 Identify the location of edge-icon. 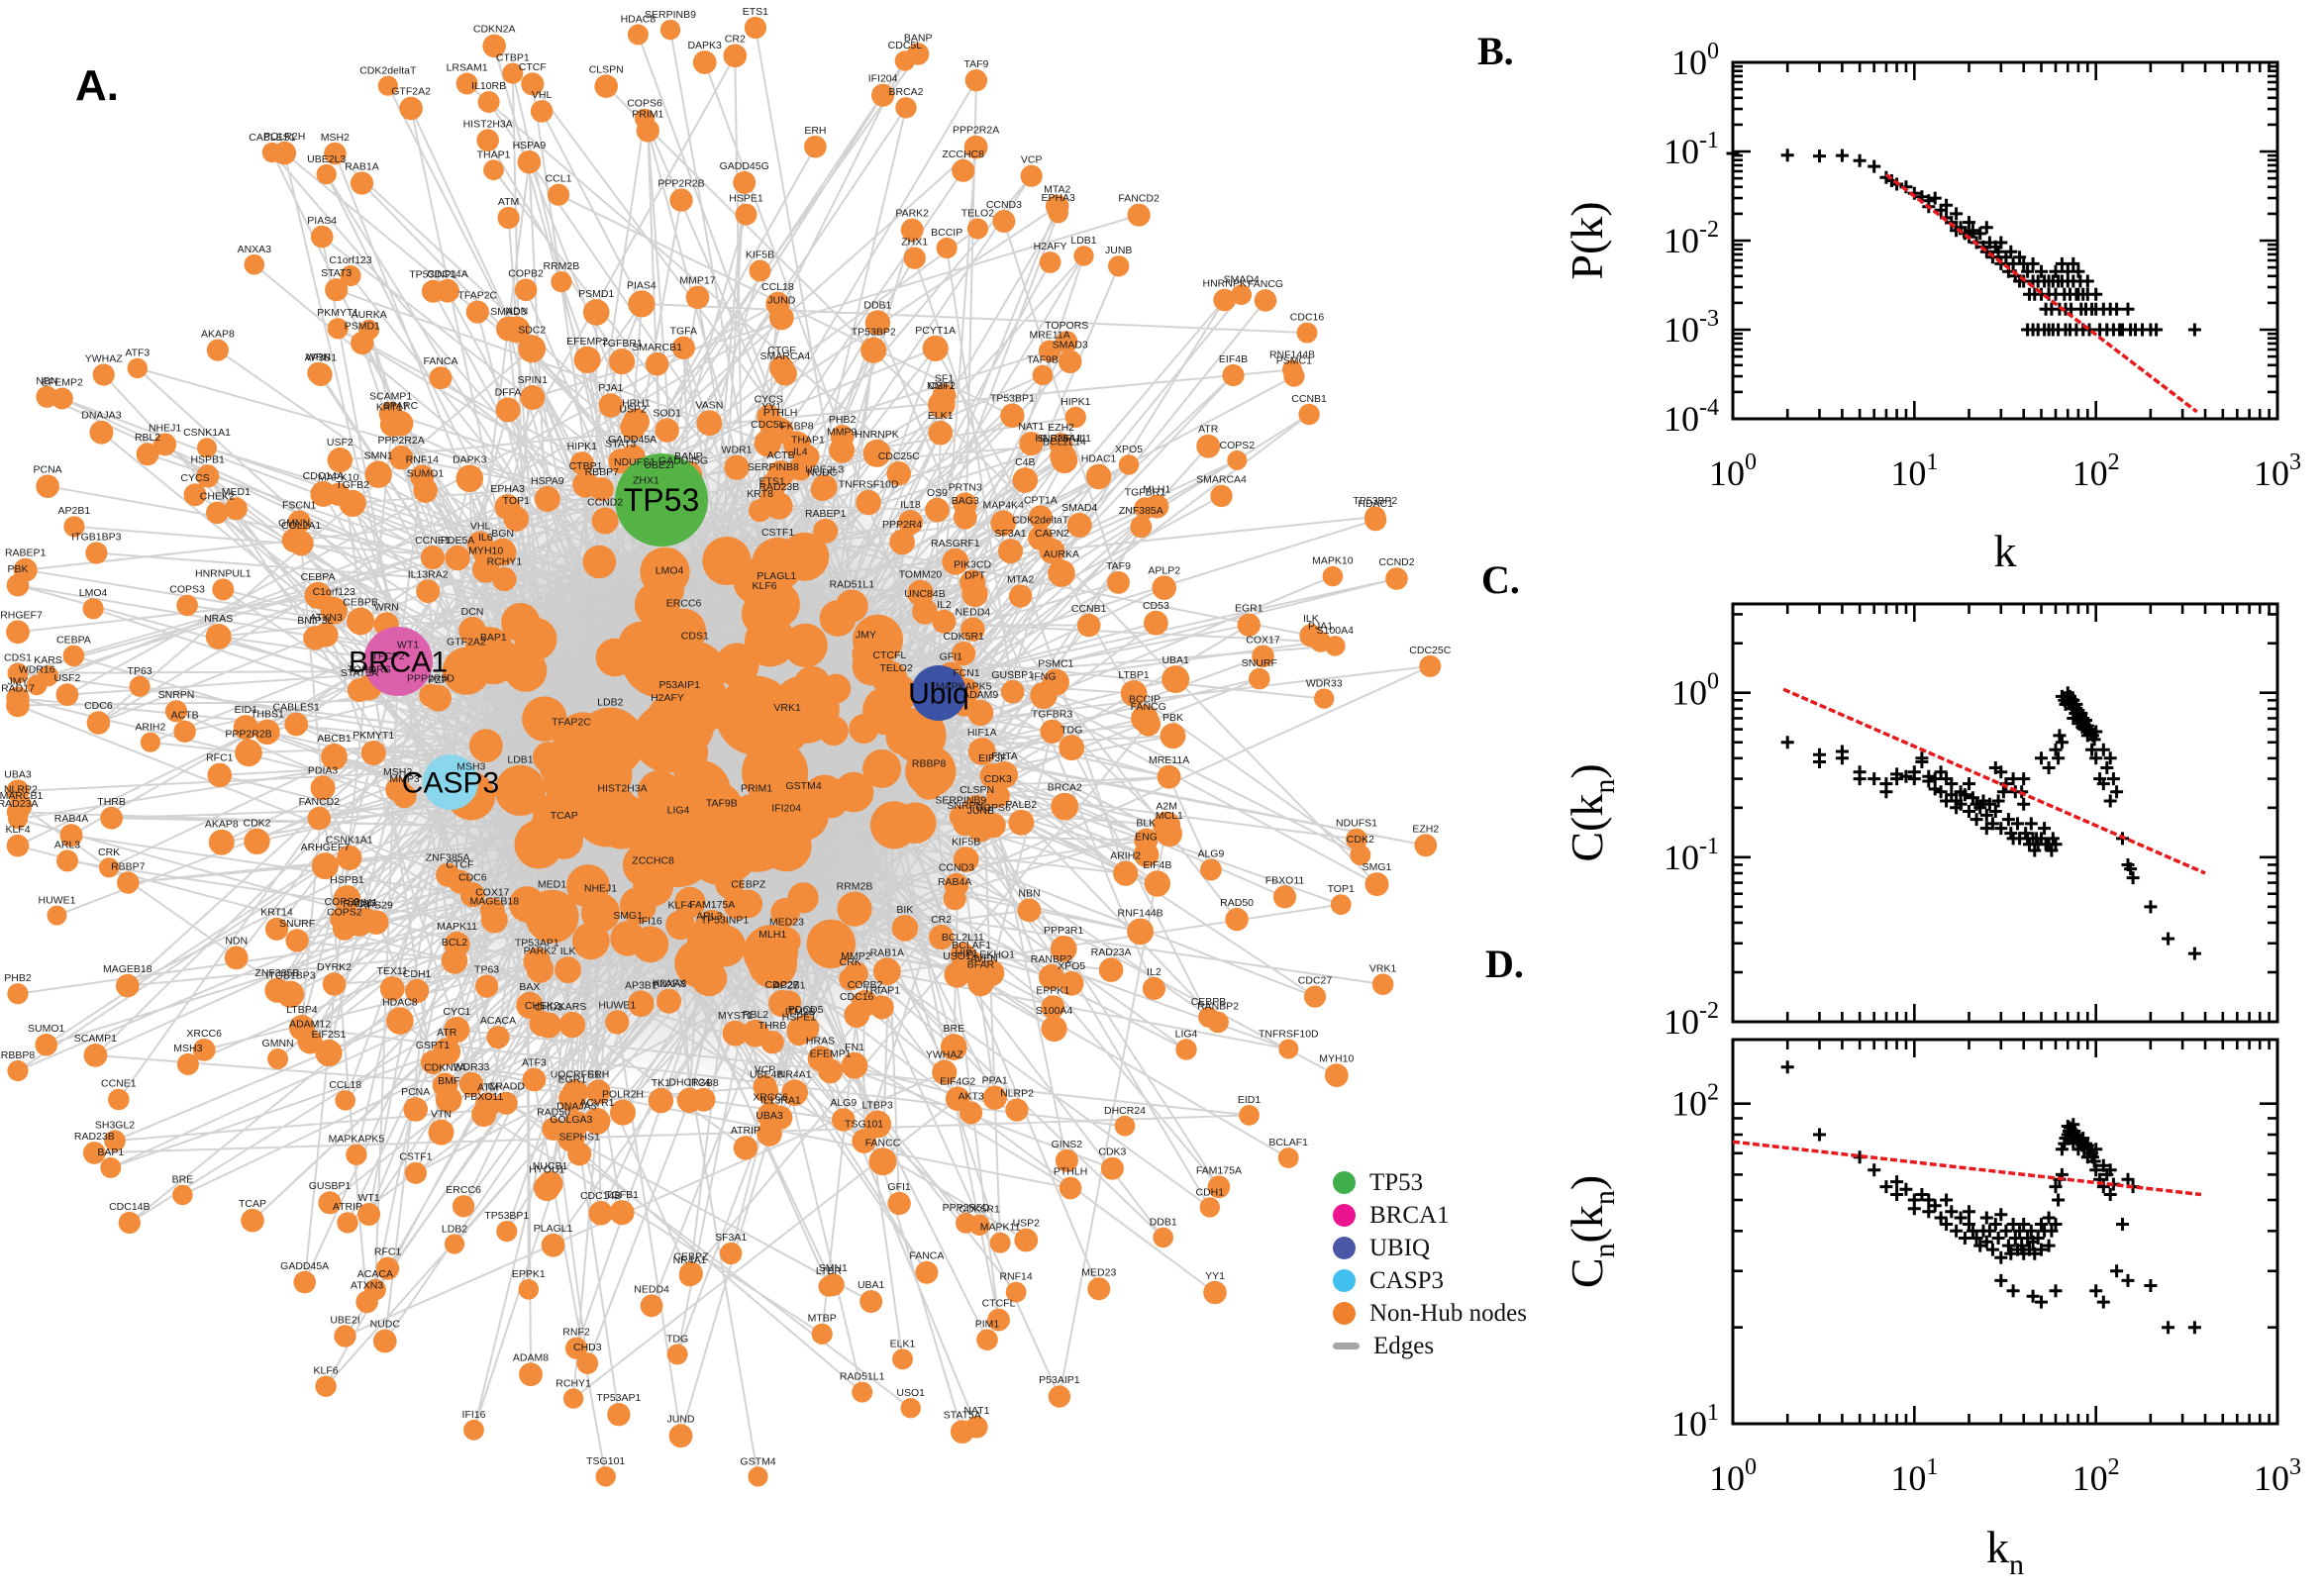
(1346, 1346).